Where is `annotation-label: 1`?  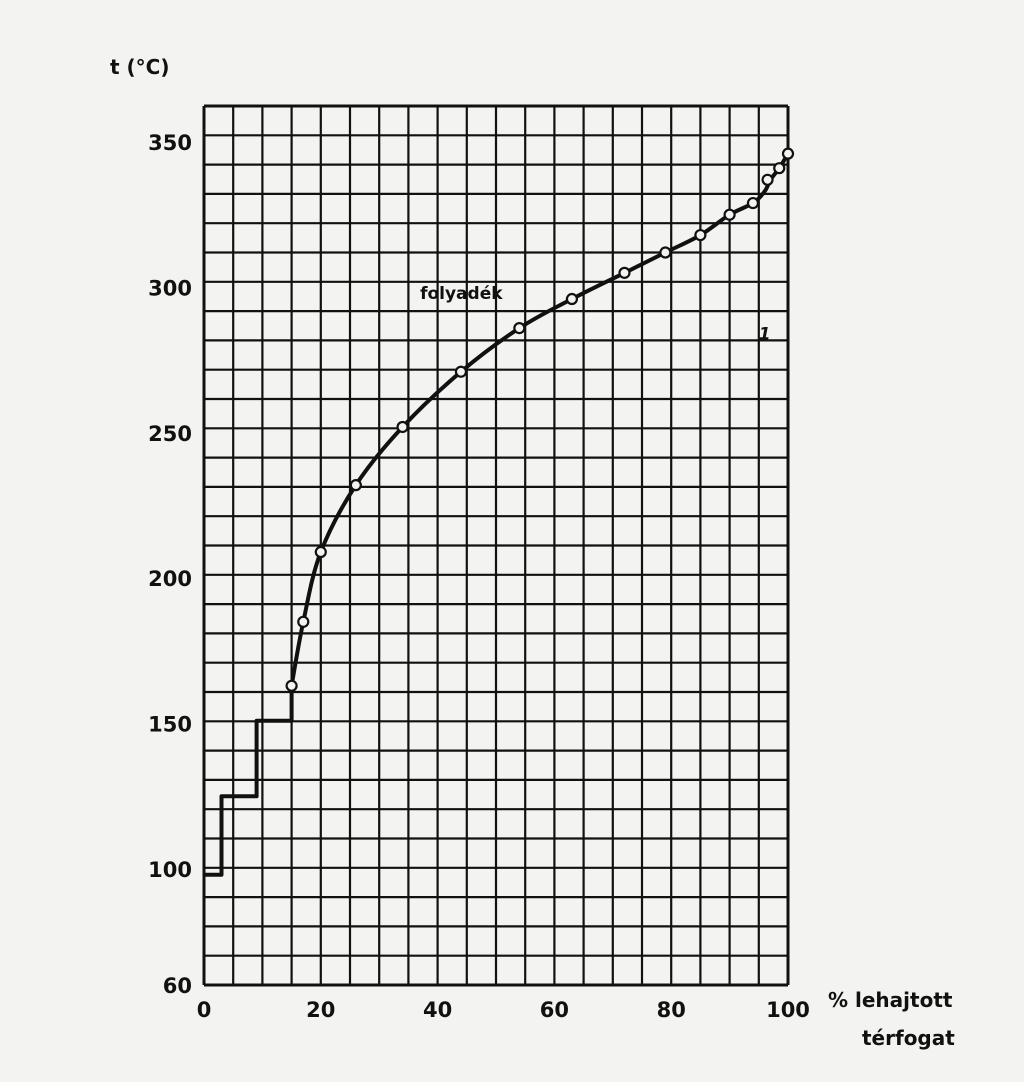
annotation-label: 1 is located at coordinates (765, 335).